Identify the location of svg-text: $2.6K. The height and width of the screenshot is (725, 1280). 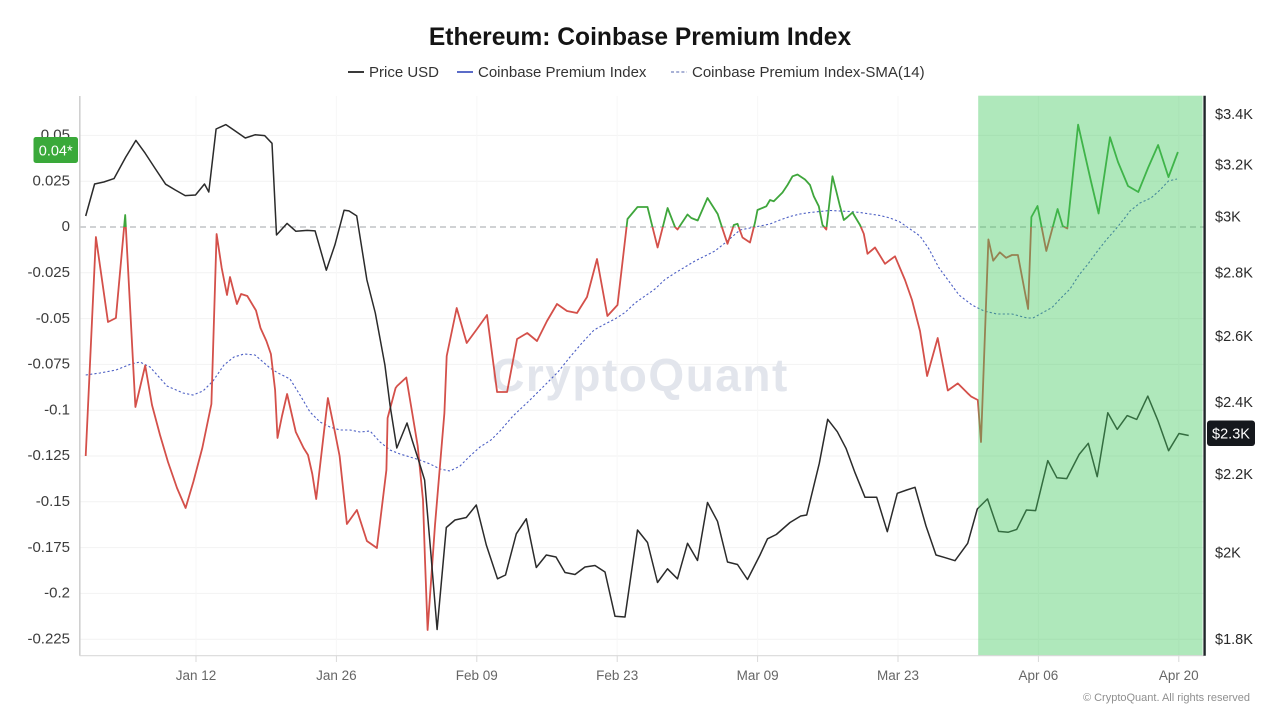
(1234, 337).